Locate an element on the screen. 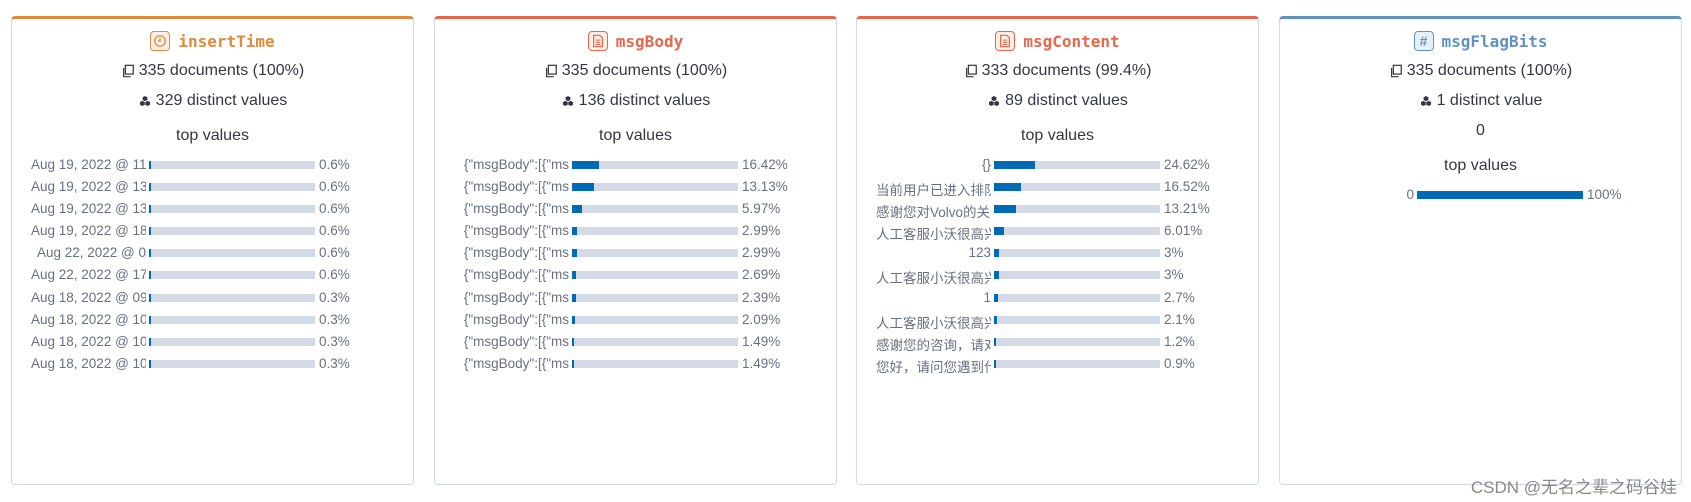 The image size is (1691, 502). field-name: msgFlagBits is located at coordinates (1494, 41).